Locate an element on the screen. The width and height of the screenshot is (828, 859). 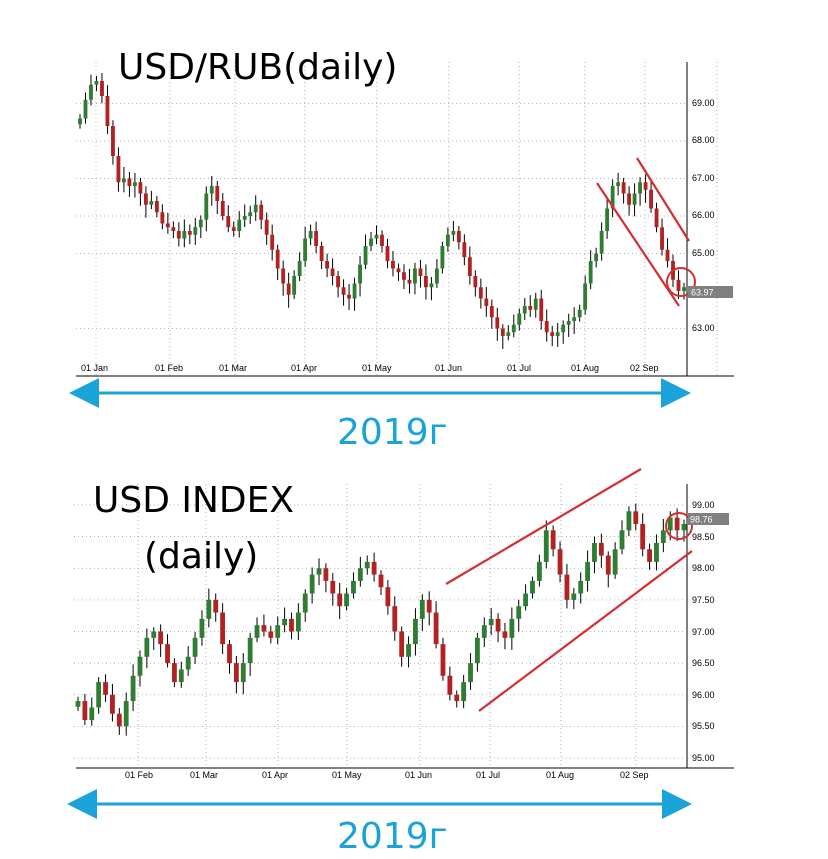
chart-title: USD INDEX (daily) is located at coordinates (199, 528).